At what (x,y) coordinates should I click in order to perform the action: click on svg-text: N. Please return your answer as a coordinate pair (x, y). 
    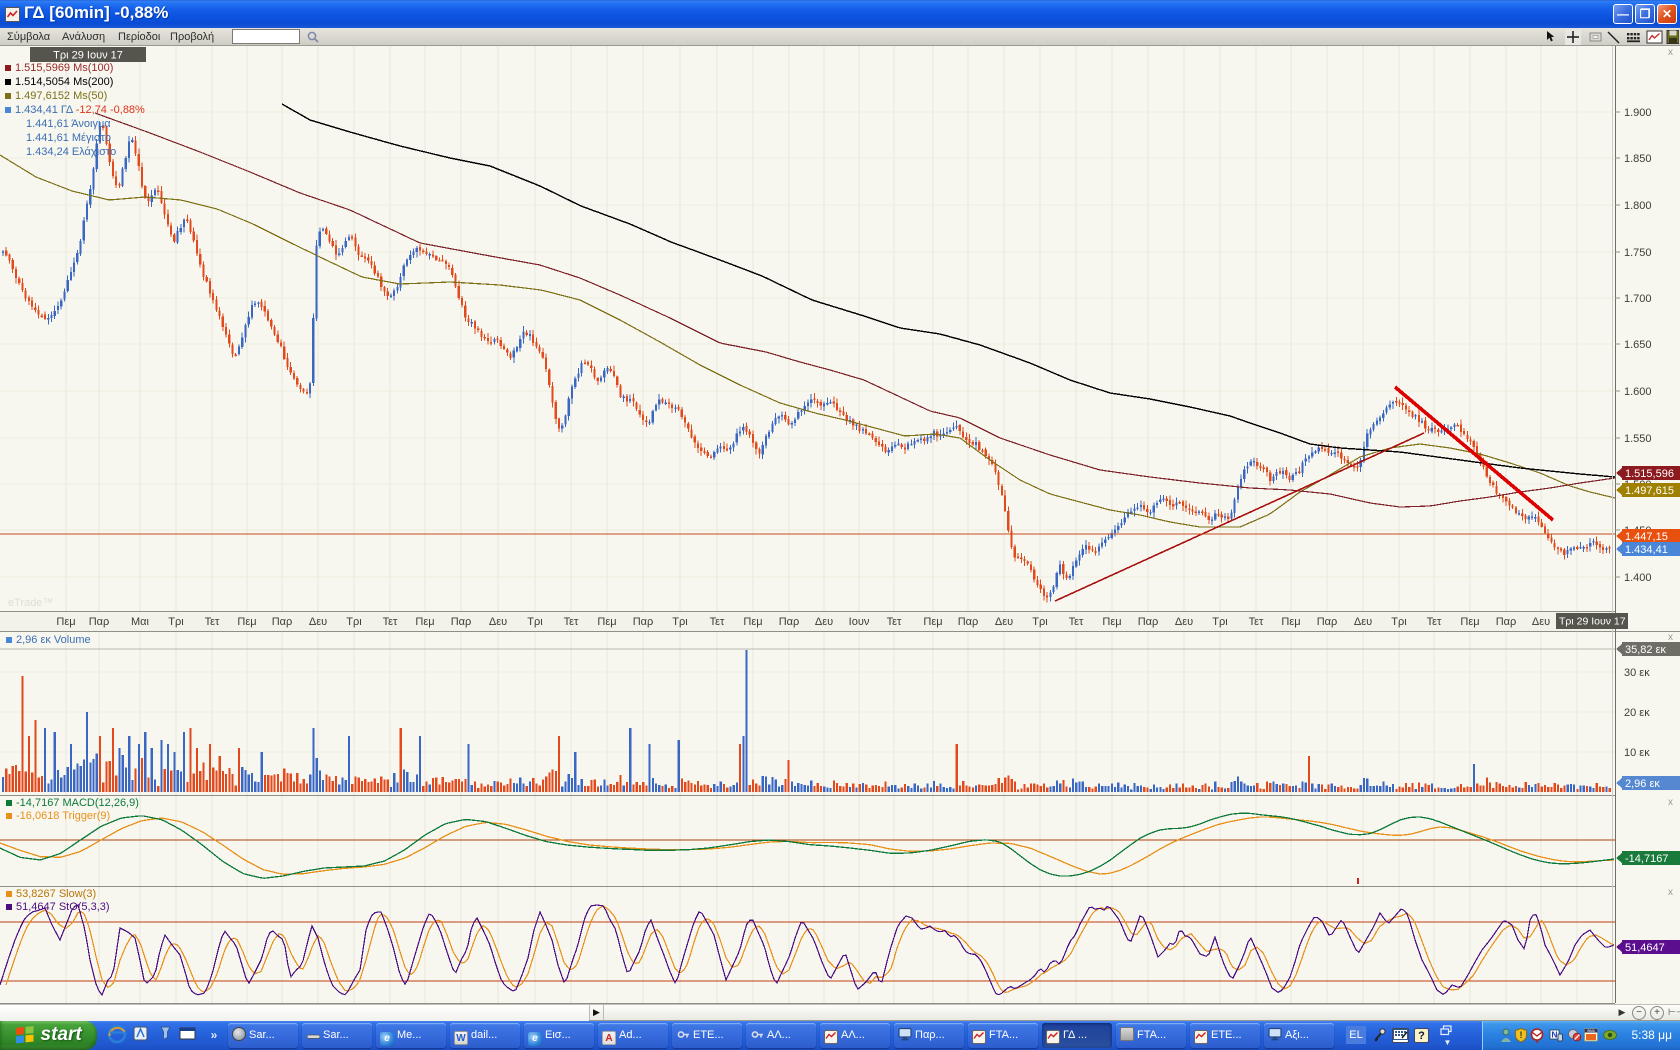
    Looking at the image, I should click on (1554, 1035).